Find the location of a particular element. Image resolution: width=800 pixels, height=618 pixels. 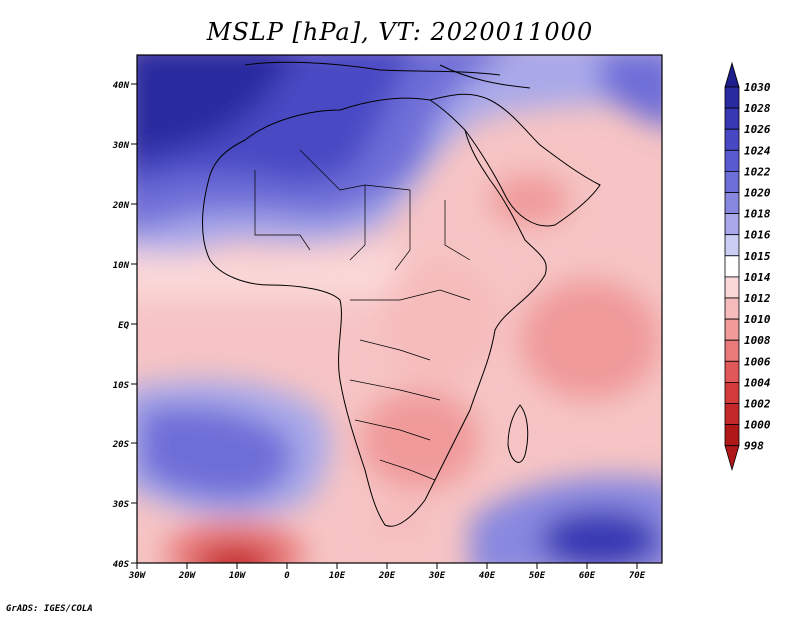

lon-label: 20E is located at coordinates (387, 576).